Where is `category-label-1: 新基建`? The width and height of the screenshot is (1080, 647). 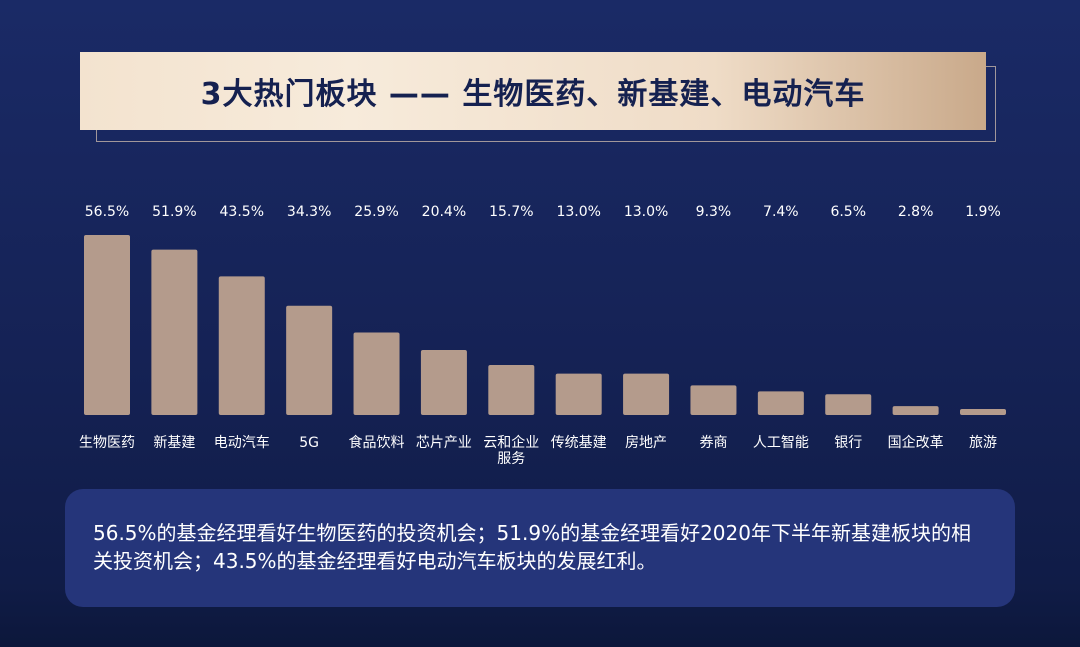 category-label-1: 新基建 is located at coordinates (174, 442).